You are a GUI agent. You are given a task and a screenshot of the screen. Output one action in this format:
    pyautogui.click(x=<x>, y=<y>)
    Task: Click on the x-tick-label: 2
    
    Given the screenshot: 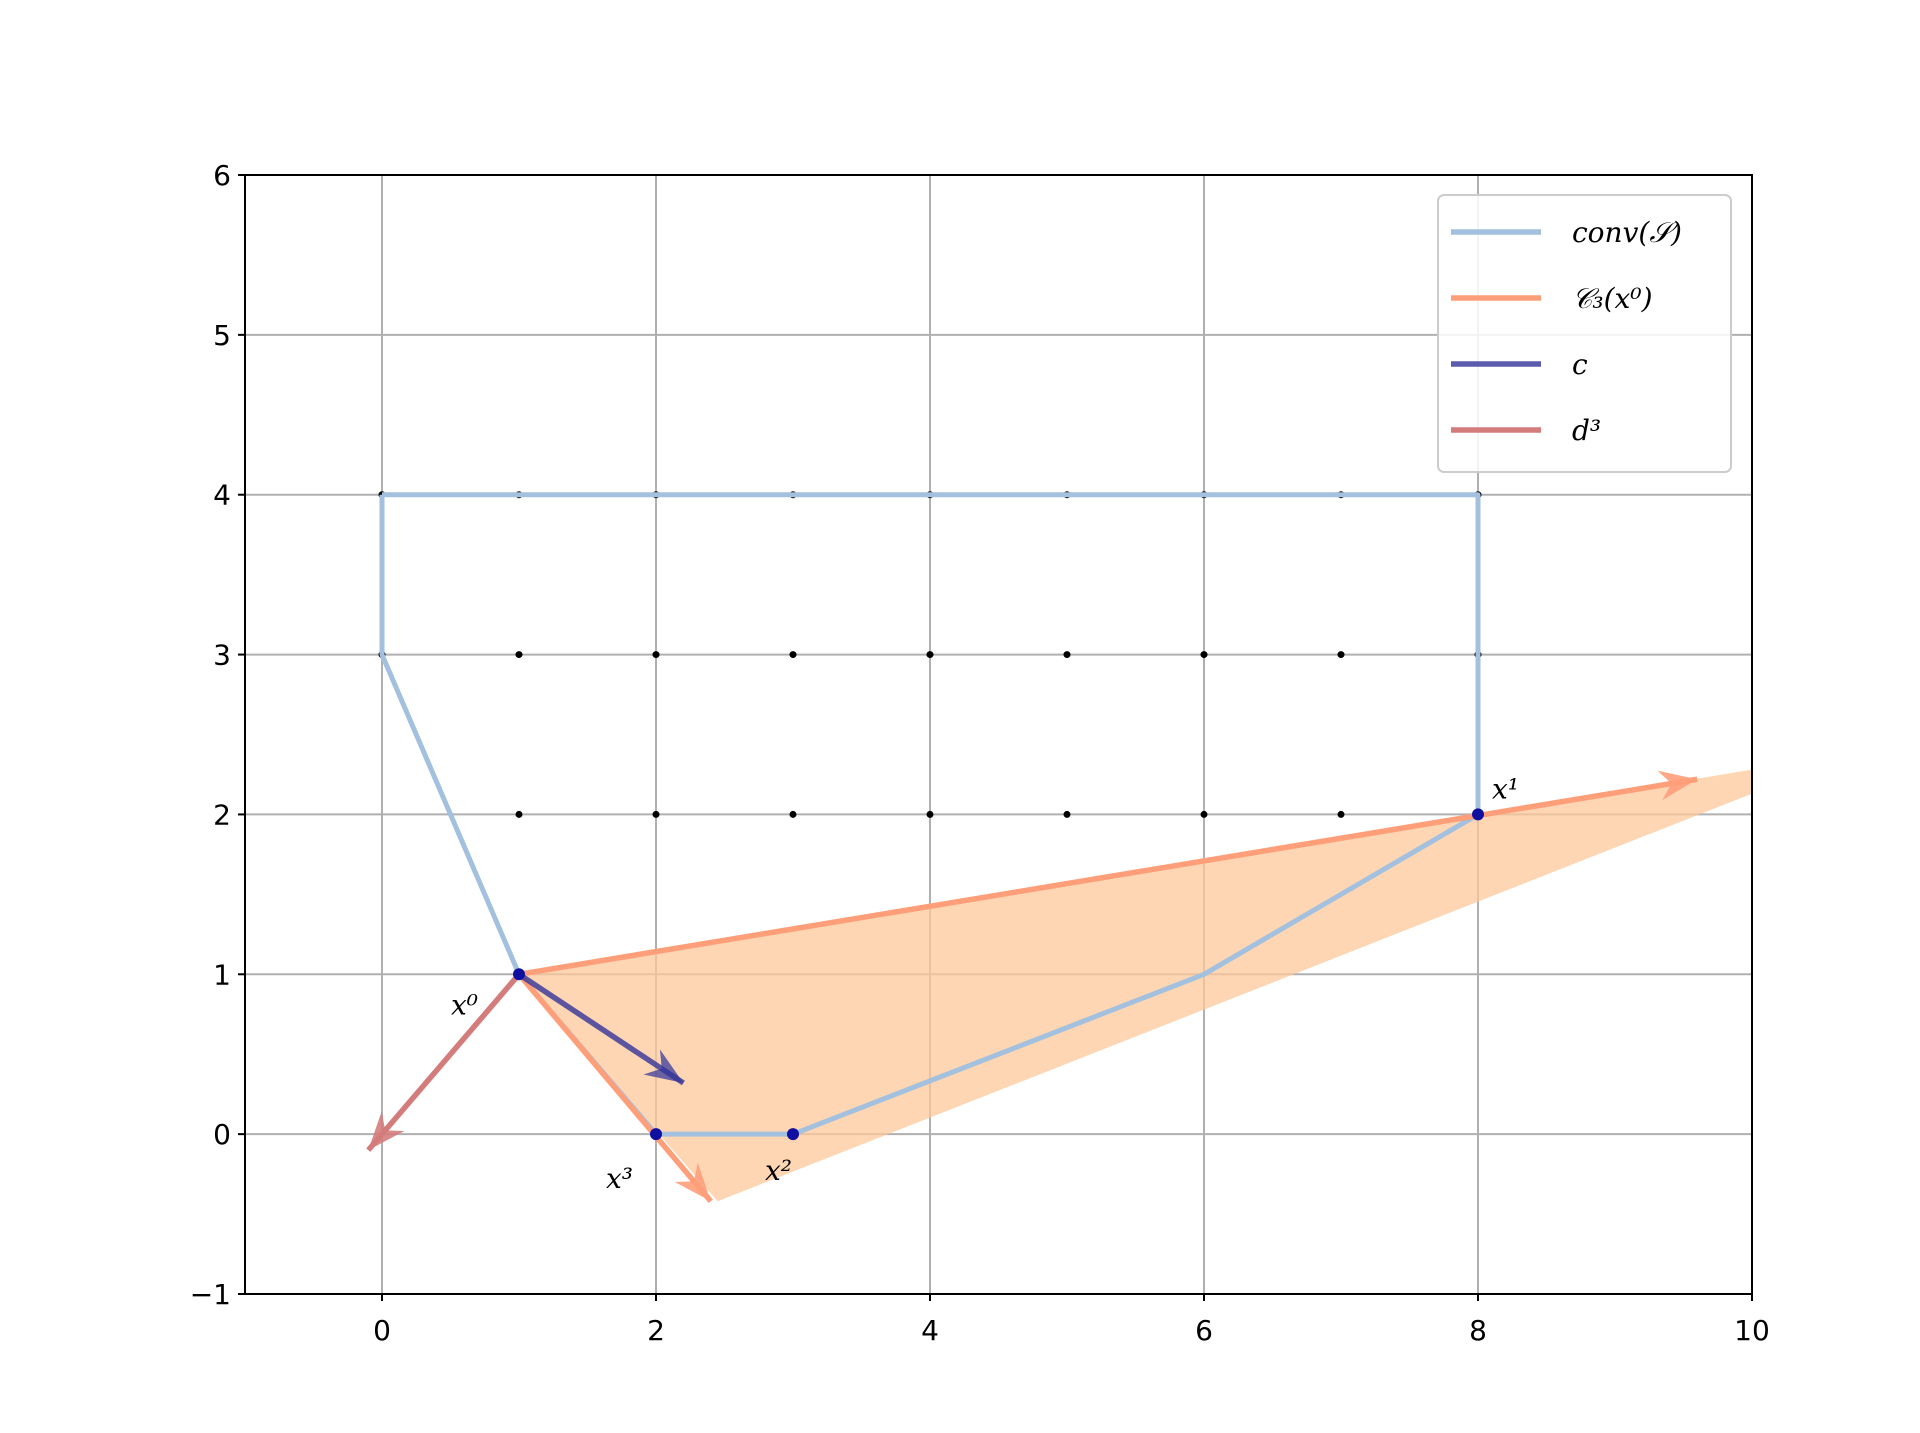 What is the action you would take?
    pyautogui.click(x=656, y=1330)
    